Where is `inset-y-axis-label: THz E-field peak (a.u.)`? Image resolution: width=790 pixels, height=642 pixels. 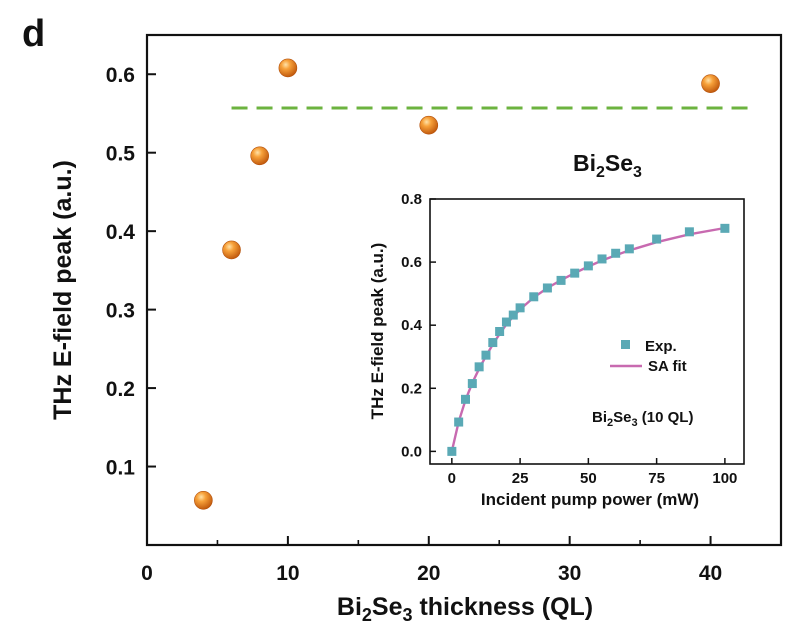
inset-y-axis-label: THz E-field peak (a.u.) is located at coordinates (377, 331).